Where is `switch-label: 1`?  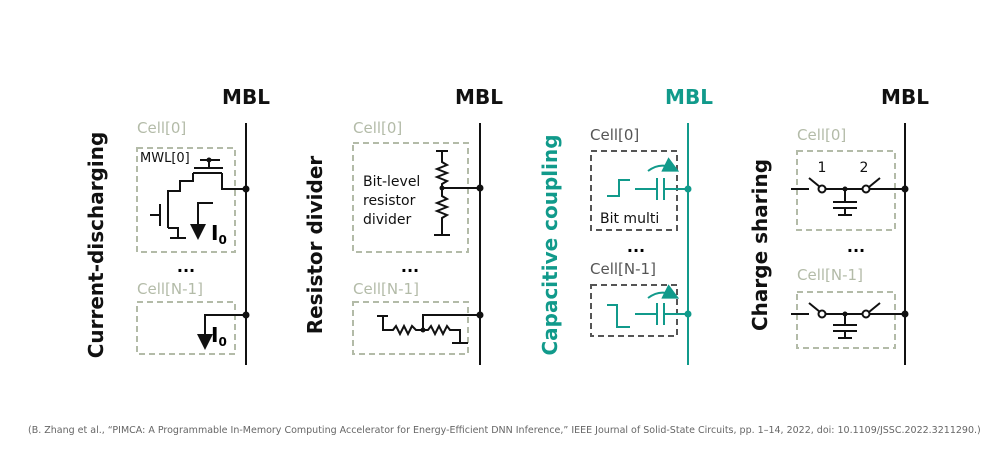
switch-label: 1 is located at coordinates (822, 168).